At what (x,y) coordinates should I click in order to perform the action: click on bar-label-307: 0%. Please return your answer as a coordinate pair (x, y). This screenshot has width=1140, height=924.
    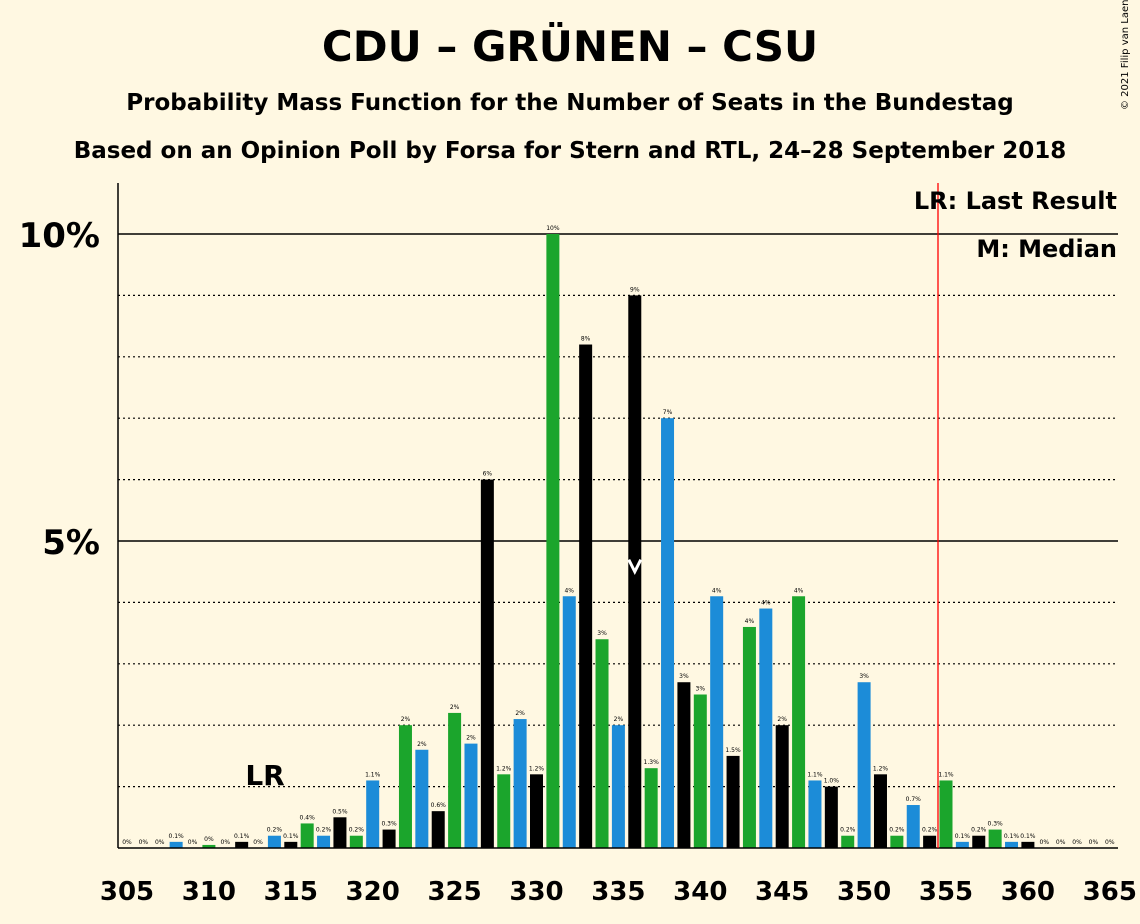
    Looking at the image, I should click on (160, 842).